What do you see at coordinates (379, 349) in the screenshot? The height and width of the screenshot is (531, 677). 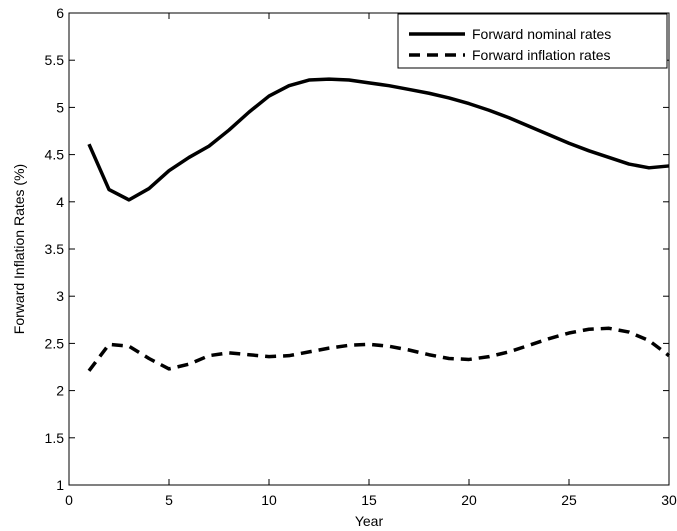 I see `series-line-forward-inflation-rates` at bounding box center [379, 349].